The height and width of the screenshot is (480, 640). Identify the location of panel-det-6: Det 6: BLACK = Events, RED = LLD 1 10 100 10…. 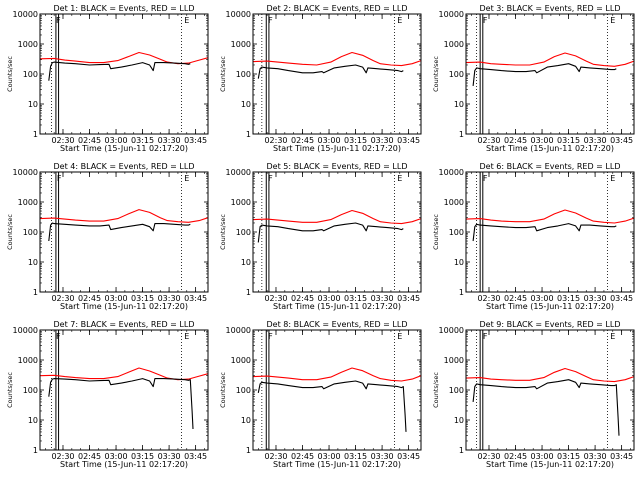
(533, 236).